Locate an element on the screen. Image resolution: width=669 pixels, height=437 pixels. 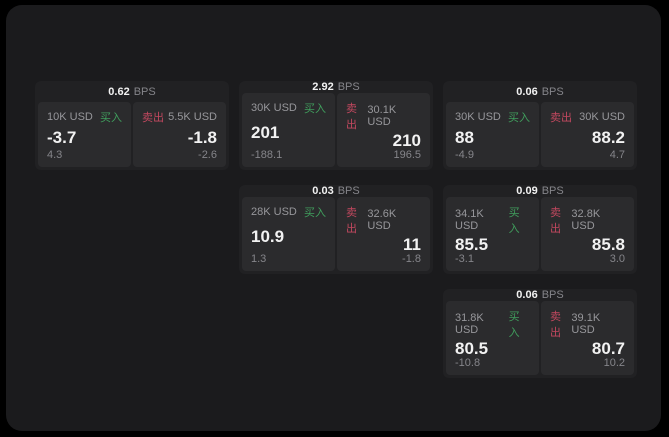
buy-price: 88 is located at coordinates (464, 137).